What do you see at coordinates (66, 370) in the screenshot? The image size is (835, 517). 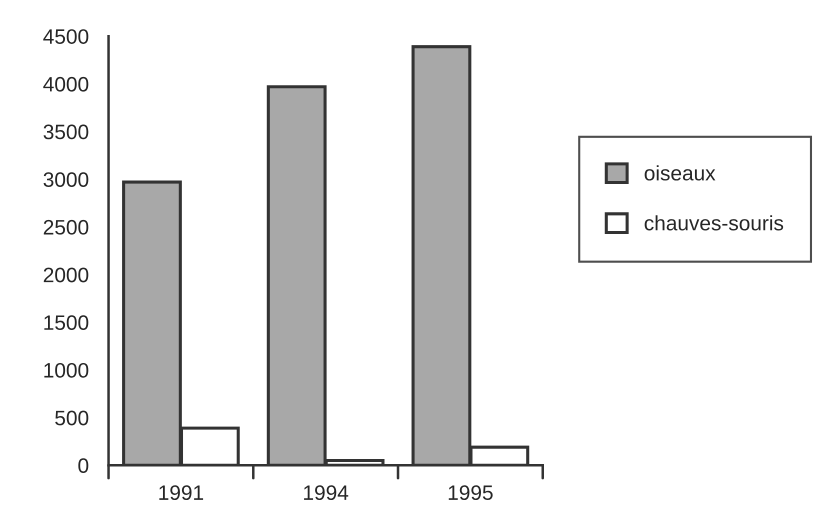 I see `y-tick-label: 1000` at bounding box center [66, 370].